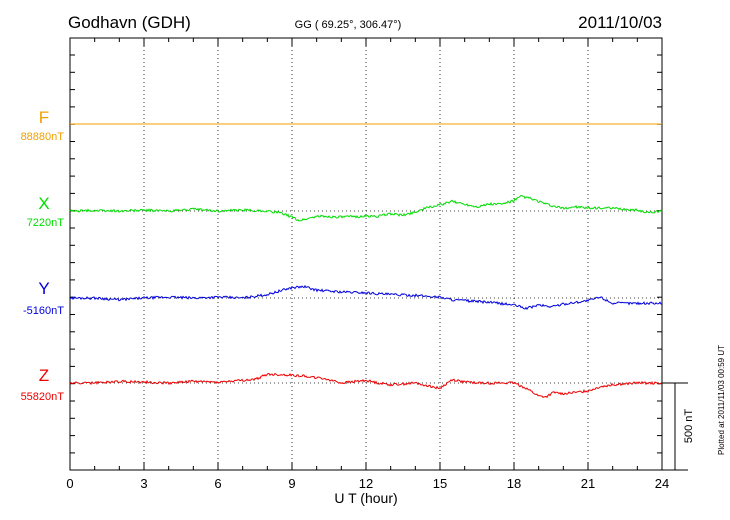 The width and height of the screenshot is (730, 520). Describe the element at coordinates (44, 375) in the screenshot. I see `series-name-z: Z` at that location.